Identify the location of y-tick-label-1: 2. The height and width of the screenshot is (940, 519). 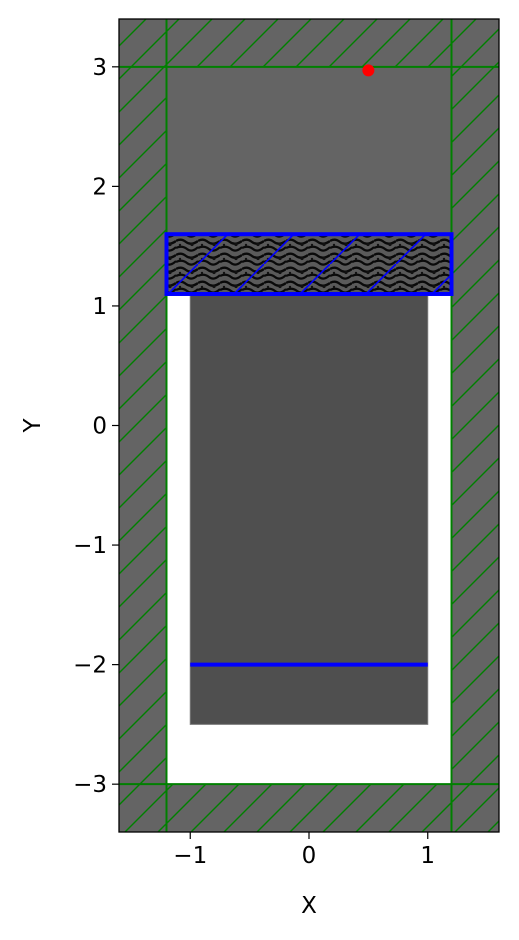
(99, 187).